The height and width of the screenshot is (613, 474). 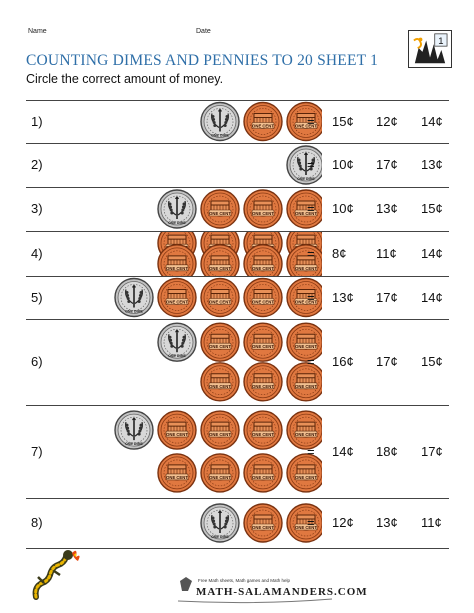 What do you see at coordinates (37, 522) in the screenshot?
I see `question-number: 8)` at bounding box center [37, 522].